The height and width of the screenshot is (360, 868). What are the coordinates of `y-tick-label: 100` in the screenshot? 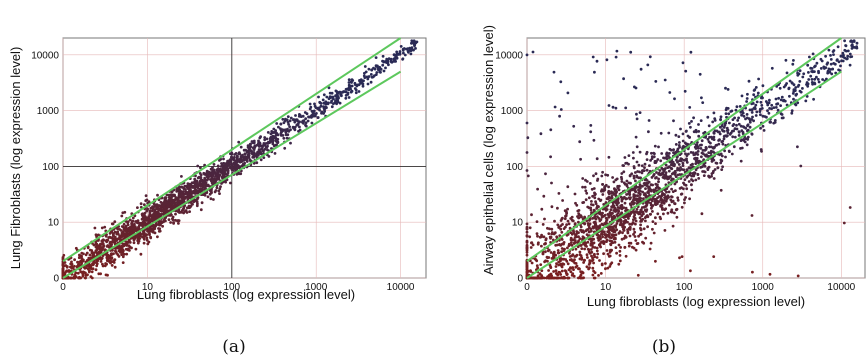 It's located at (514, 167).